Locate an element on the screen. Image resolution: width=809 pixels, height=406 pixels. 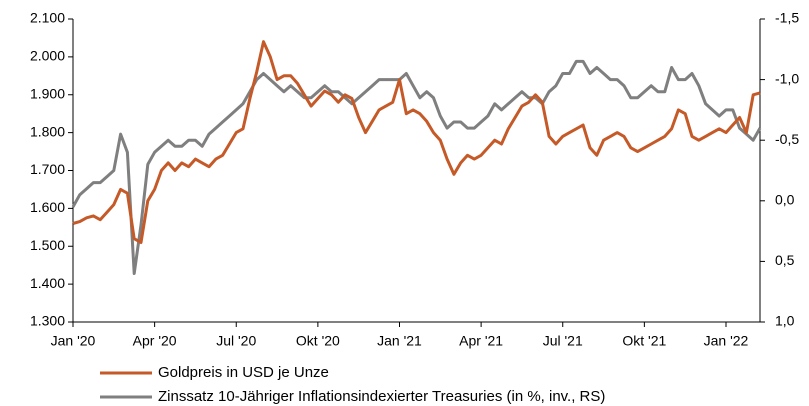
y-tick-label: 1.900 is located at coordinates (47, 93).